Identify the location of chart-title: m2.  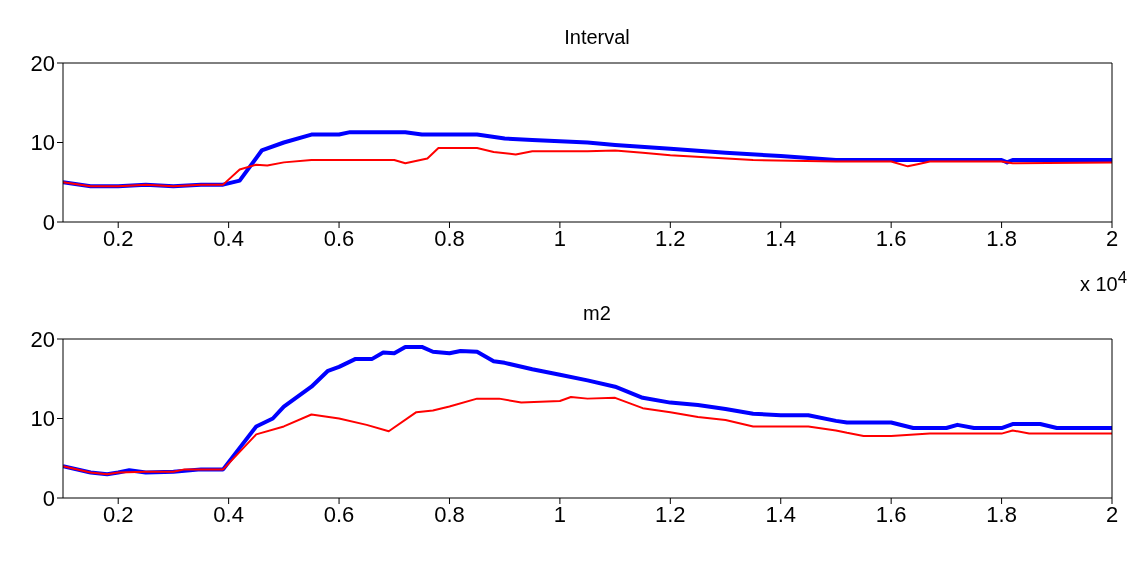
(597, 313).